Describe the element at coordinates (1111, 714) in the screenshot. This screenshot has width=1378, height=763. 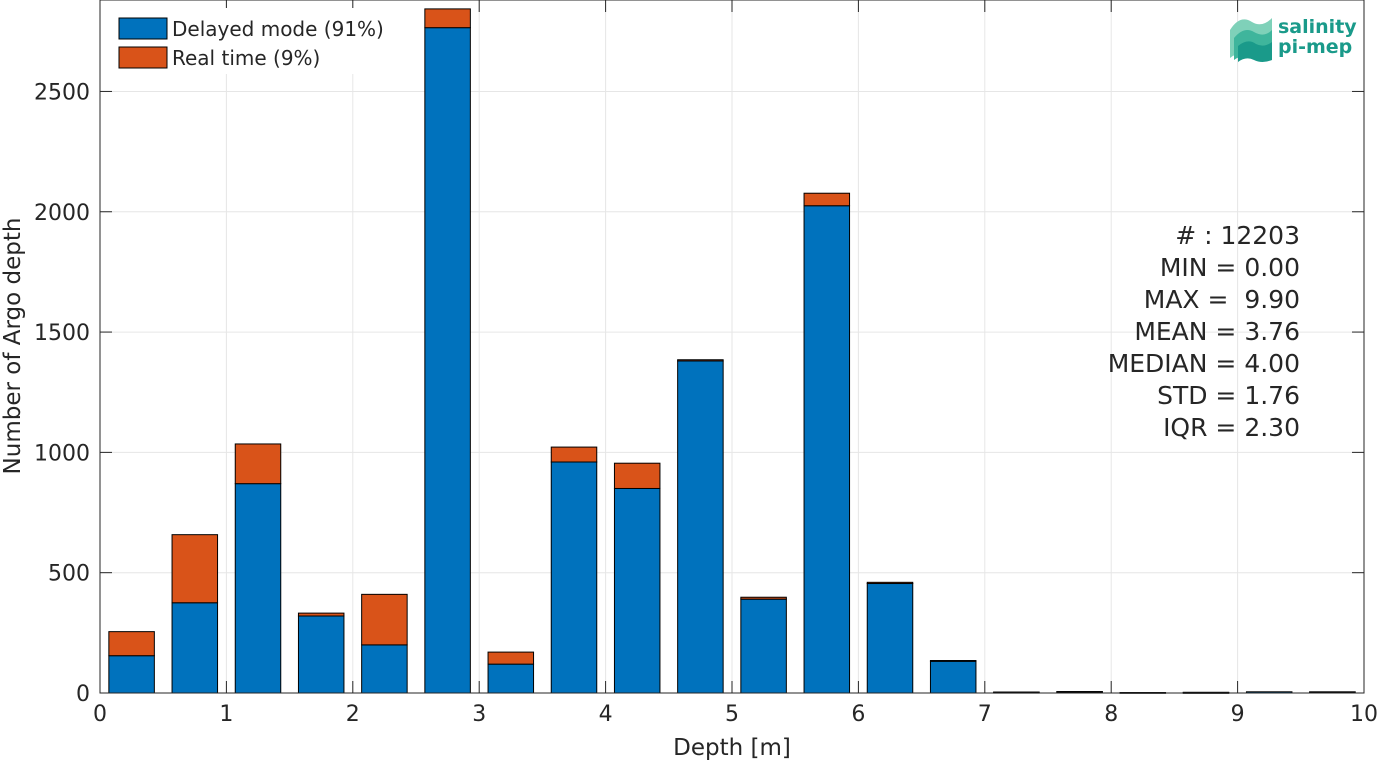
I see `x-tick-label: 8` at that location.